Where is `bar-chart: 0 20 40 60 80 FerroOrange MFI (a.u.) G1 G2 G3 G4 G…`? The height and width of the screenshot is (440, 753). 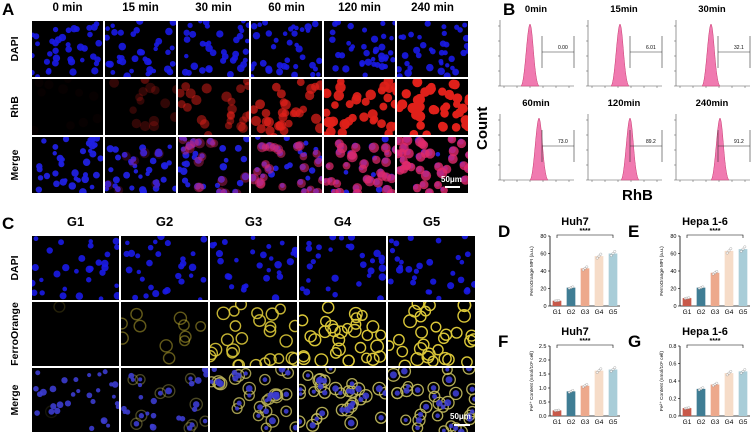 bar-chart: 0 20 40 60 80 FerroOrange MFI (a.u.) G1 G2 G3 G4 G… is located at coordinates (574, 272).